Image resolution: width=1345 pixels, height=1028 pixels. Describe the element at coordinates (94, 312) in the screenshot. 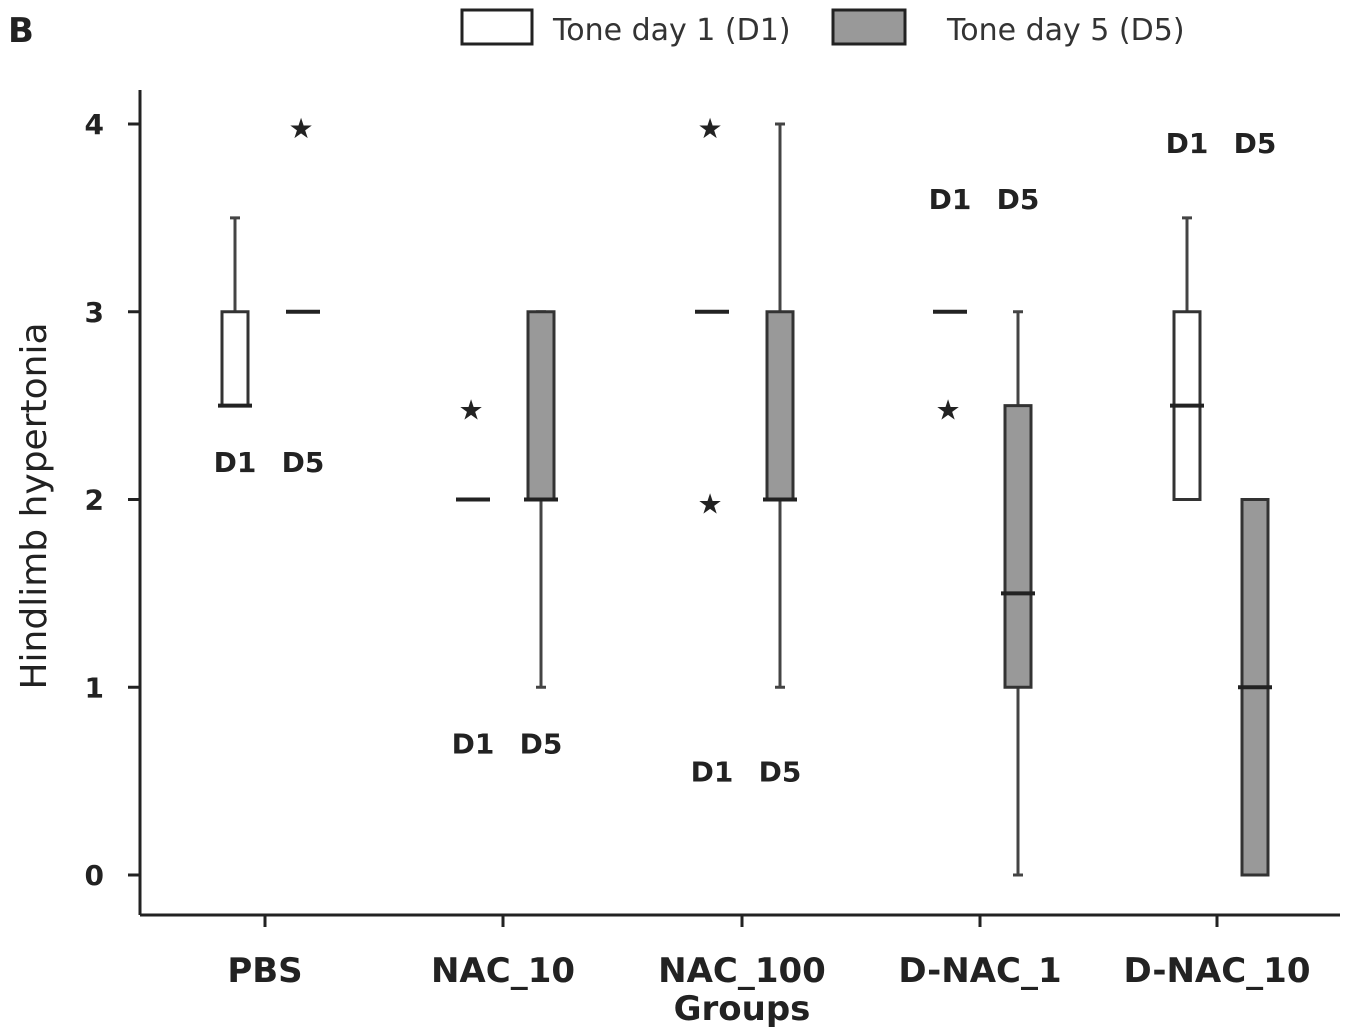

I see `y-tick-label: 3` at that location.